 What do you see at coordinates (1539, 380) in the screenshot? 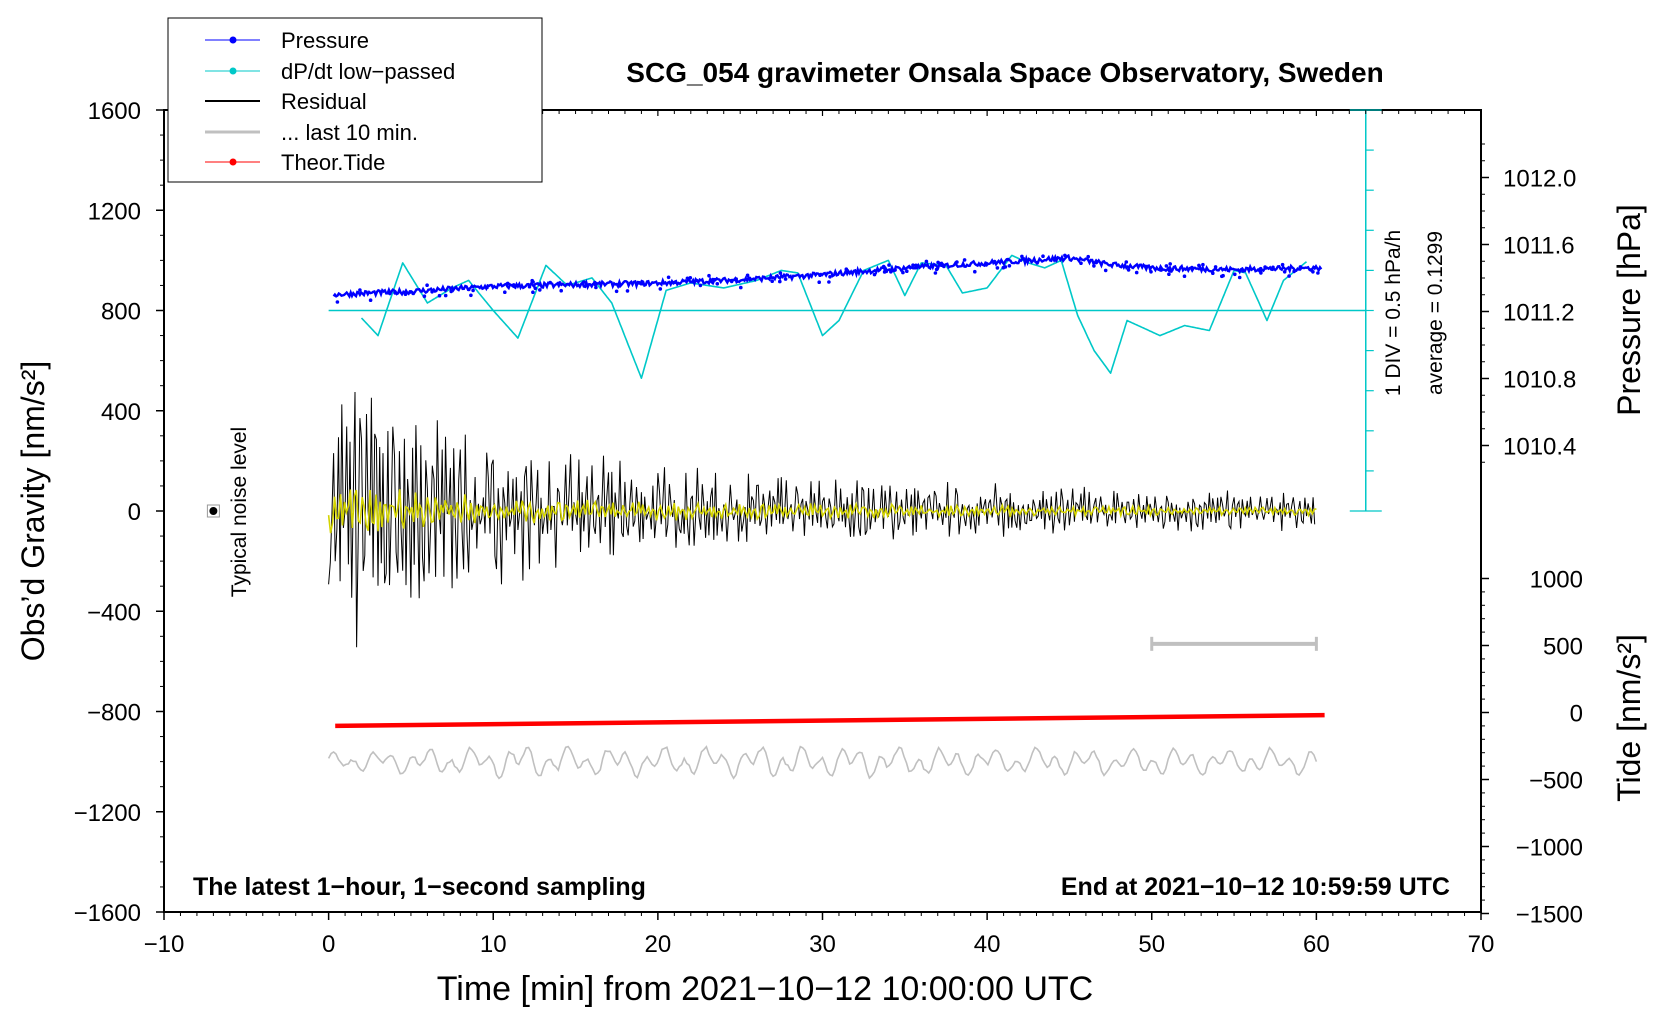
I see `pressure-tick-label: 1010.8` at bounding box center [1539, 380].